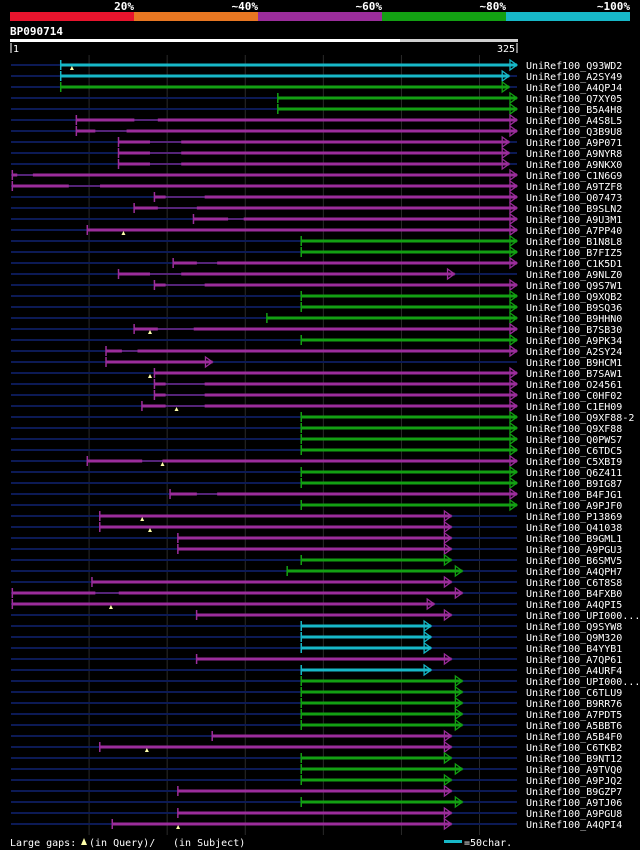 The image size is (640, 850). Describe the element at coordinates (574, 330) in the screenshot. I see `hit-label: UniRef100_B7SB30` at that location.